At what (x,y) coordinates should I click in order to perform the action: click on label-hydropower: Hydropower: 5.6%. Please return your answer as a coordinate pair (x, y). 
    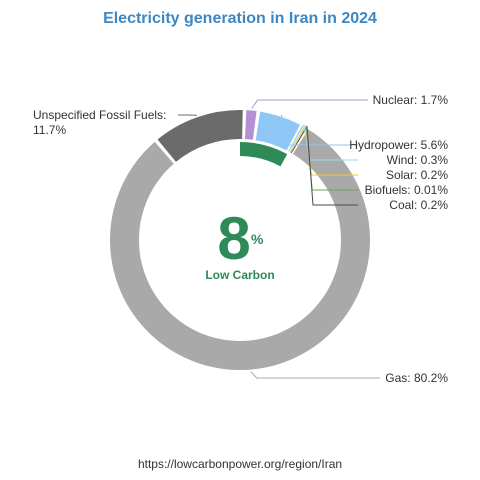
    Looking at the image, I should click on (398, 145).